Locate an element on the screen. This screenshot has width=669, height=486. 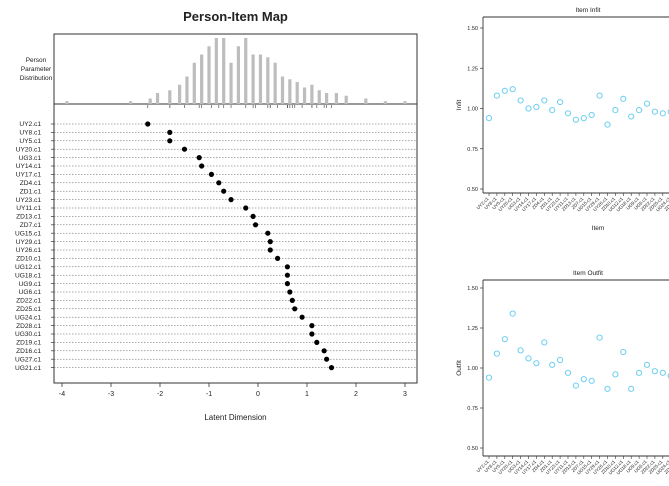
pim-x-tick-label: 3 is located at coordinates (405, 394).